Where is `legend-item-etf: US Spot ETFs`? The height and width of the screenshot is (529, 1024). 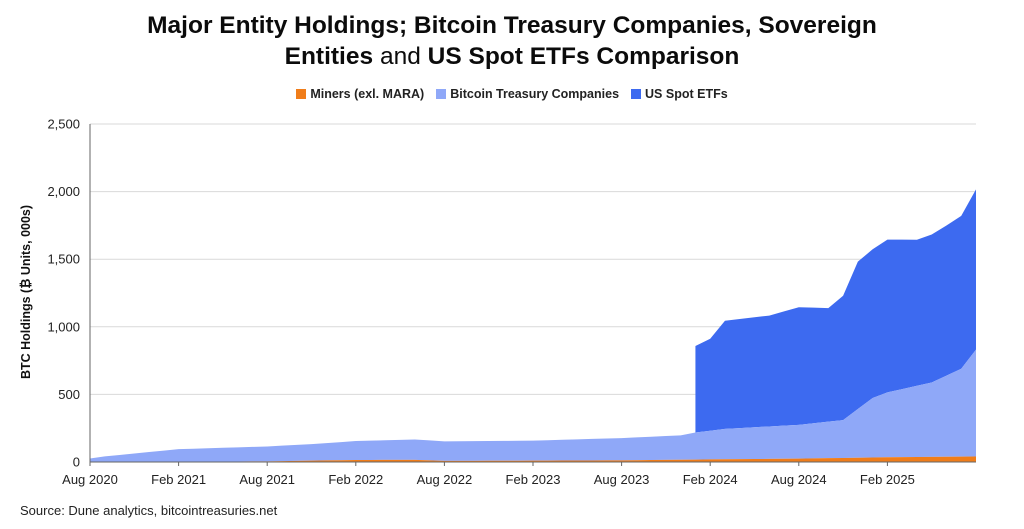 legend-item-etf: US Spot ETFs is located at coordinates (679, 94).